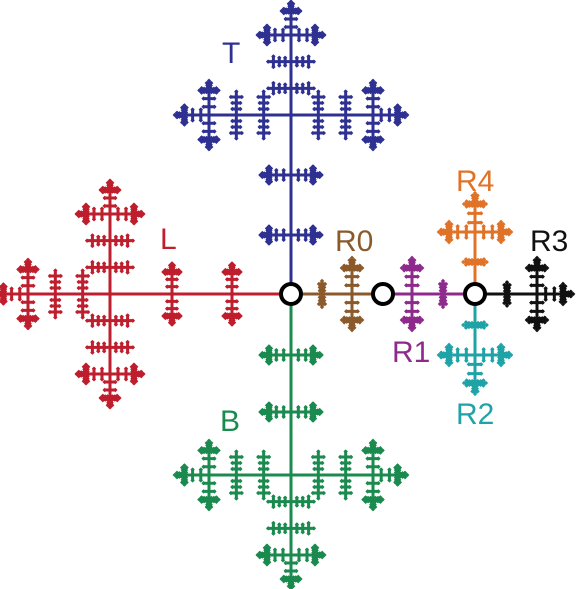 The width and height of the screenshot is (584, 589). I want to click on branch-r2, so click(475, 349).